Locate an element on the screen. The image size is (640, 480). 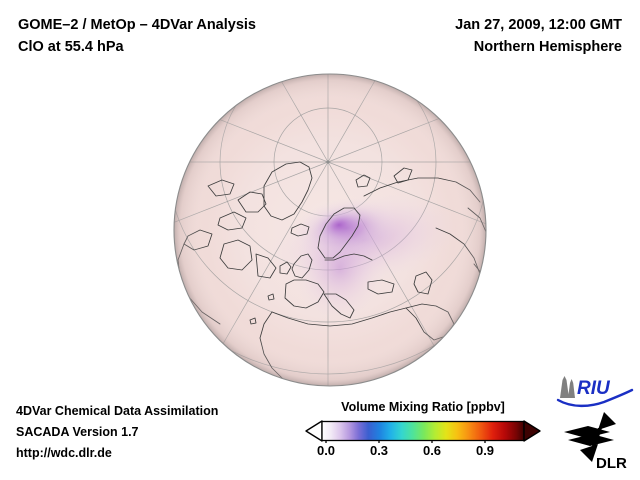
colorbar-over-cap is located at coordinates (532, 431).